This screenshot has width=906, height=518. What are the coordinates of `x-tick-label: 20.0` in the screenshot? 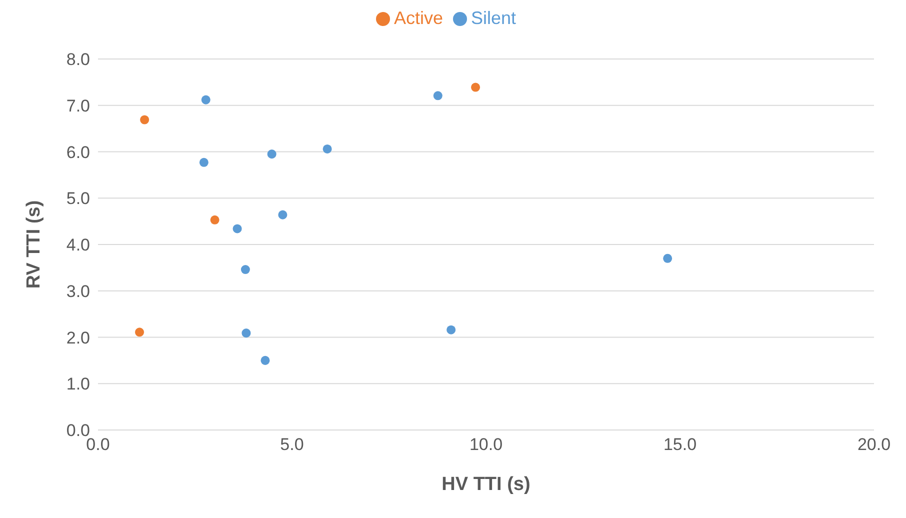 It's located at (874, 444).